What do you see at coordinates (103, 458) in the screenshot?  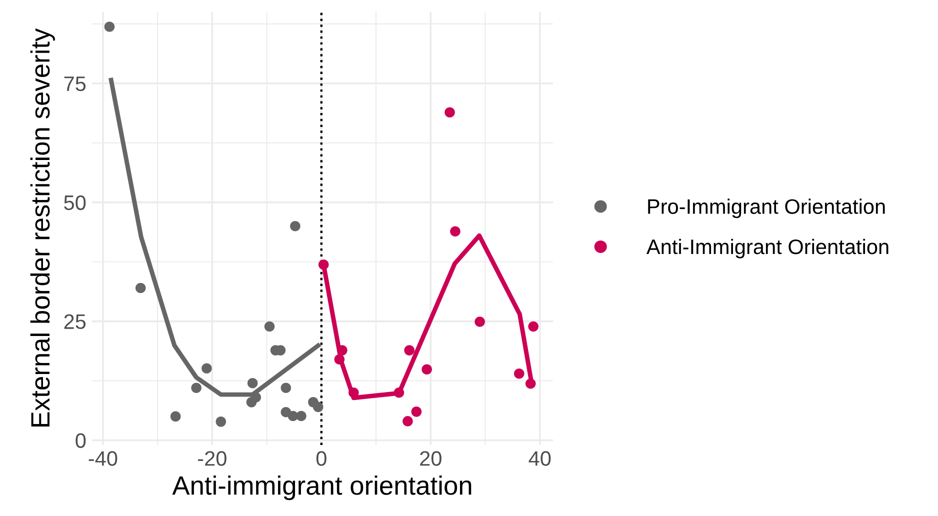 I see `x-tick-label: -40` at bounding box center [103, 458].